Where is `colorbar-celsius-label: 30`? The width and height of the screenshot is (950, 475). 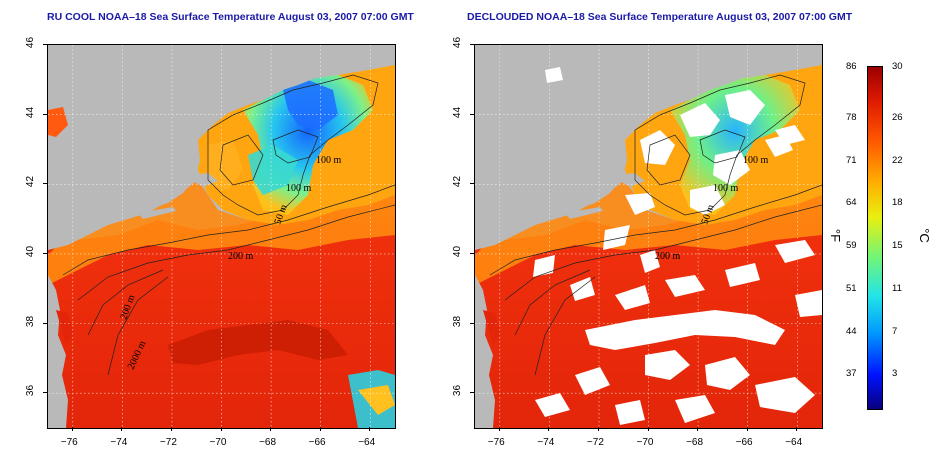
colorbar-celsius-label: 30 is located at coordinates (897, 66).